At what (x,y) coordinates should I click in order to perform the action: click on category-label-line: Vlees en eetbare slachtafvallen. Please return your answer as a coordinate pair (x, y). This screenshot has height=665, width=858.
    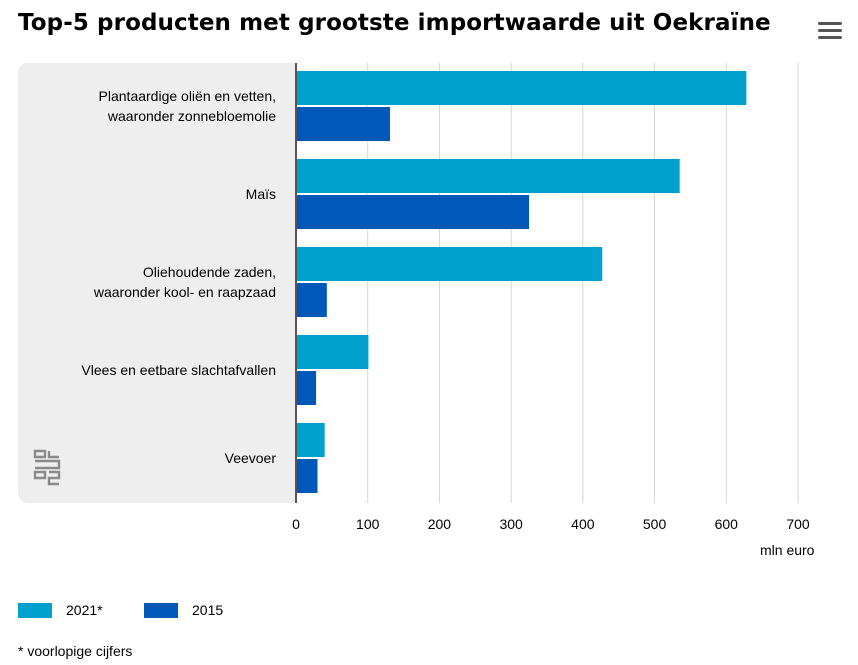
    Looking at the image, I should click on (178, 370).